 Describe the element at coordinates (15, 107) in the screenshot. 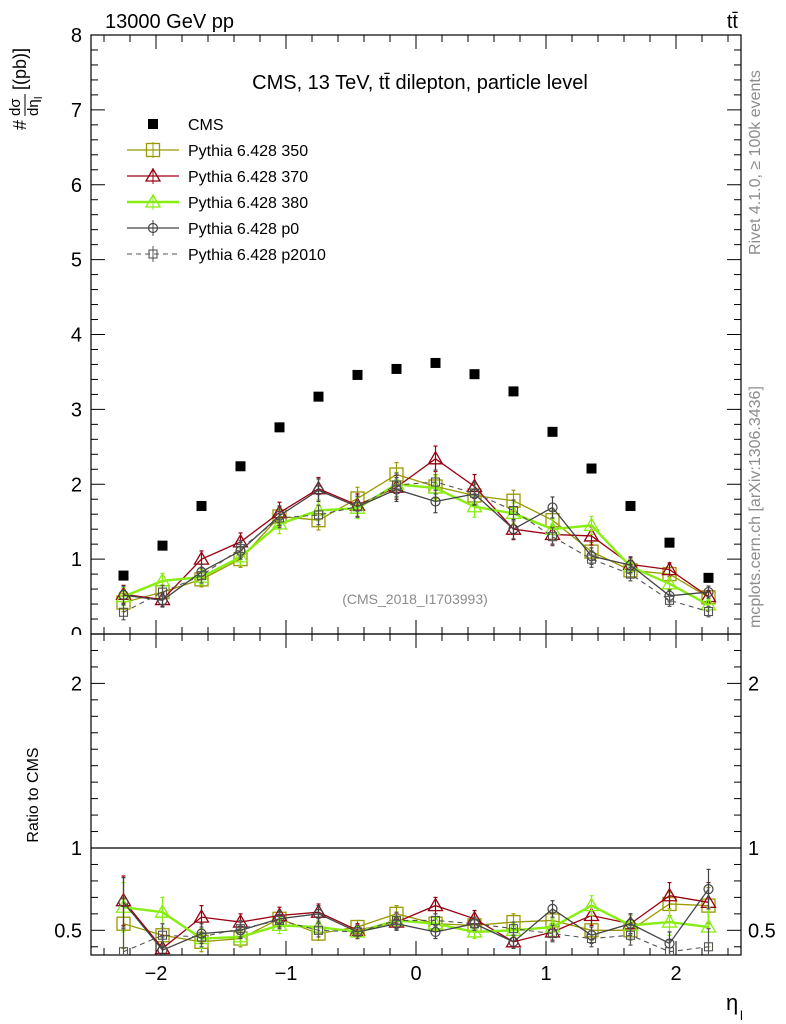

I see `main-ylabel-num: dσ` at that location.